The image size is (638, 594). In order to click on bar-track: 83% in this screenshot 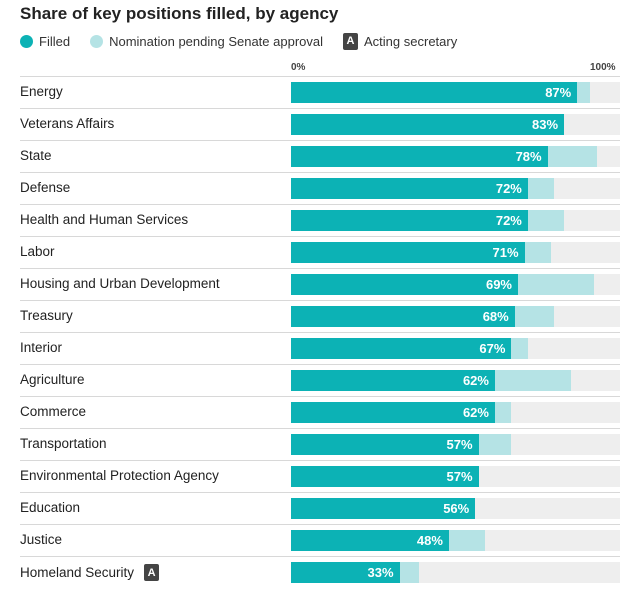, I will do `click(455, 124)`.